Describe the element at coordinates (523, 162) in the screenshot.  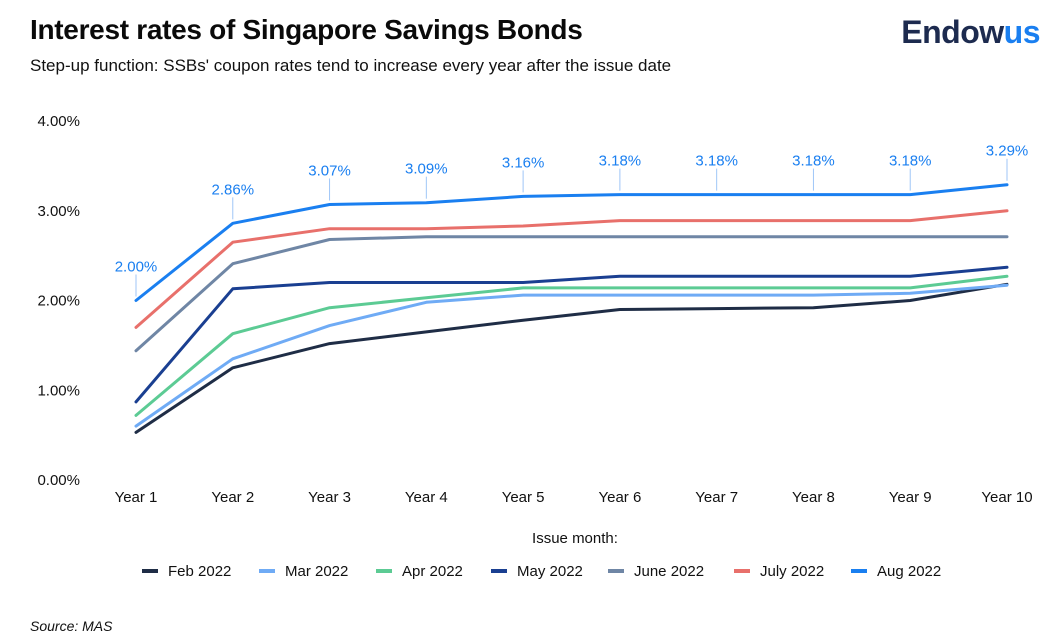
I see `data-label: 3.16%` at that location.